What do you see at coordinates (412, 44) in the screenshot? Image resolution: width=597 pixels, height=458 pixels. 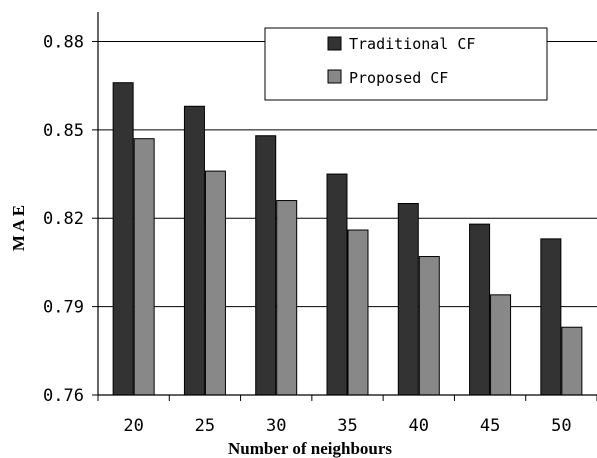 I see `legend-label-traditional-cf: Traditional CF` at bounding box center [412, 44].